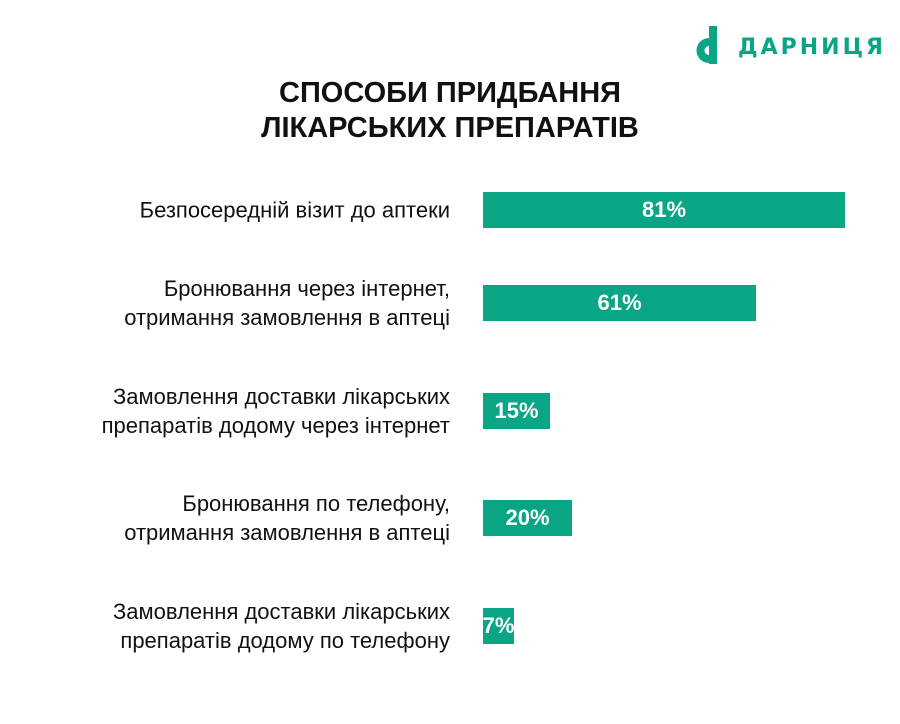 The width and height of the screenshot is (900, 724). I want to click on category-label-line: Безпосередній візит до аптеки, so click(294, 210).